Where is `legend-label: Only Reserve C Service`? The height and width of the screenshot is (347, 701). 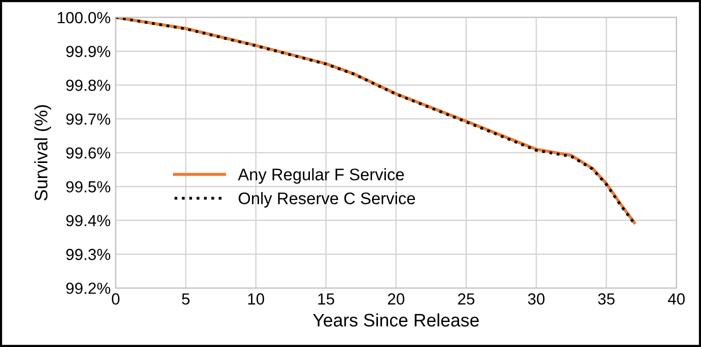
legend-label: Only Reserve C Service is located at coordinates (326, 200).